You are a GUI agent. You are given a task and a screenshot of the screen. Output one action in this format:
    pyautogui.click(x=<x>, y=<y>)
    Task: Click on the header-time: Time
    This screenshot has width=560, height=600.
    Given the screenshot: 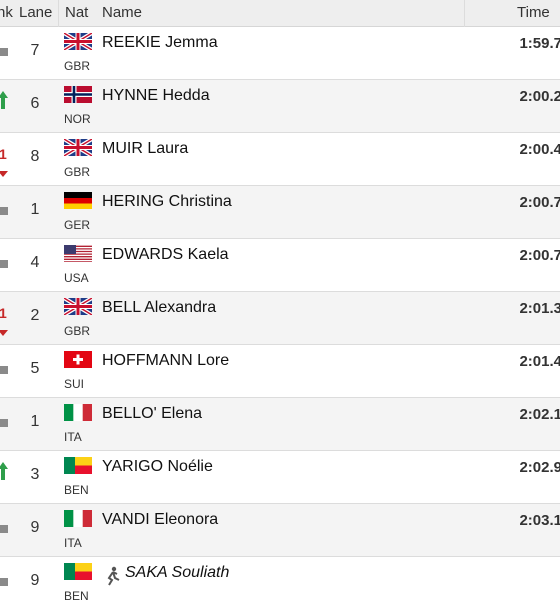 What is the action you would take?
    pyautogui.click(x=533, y=12)
    